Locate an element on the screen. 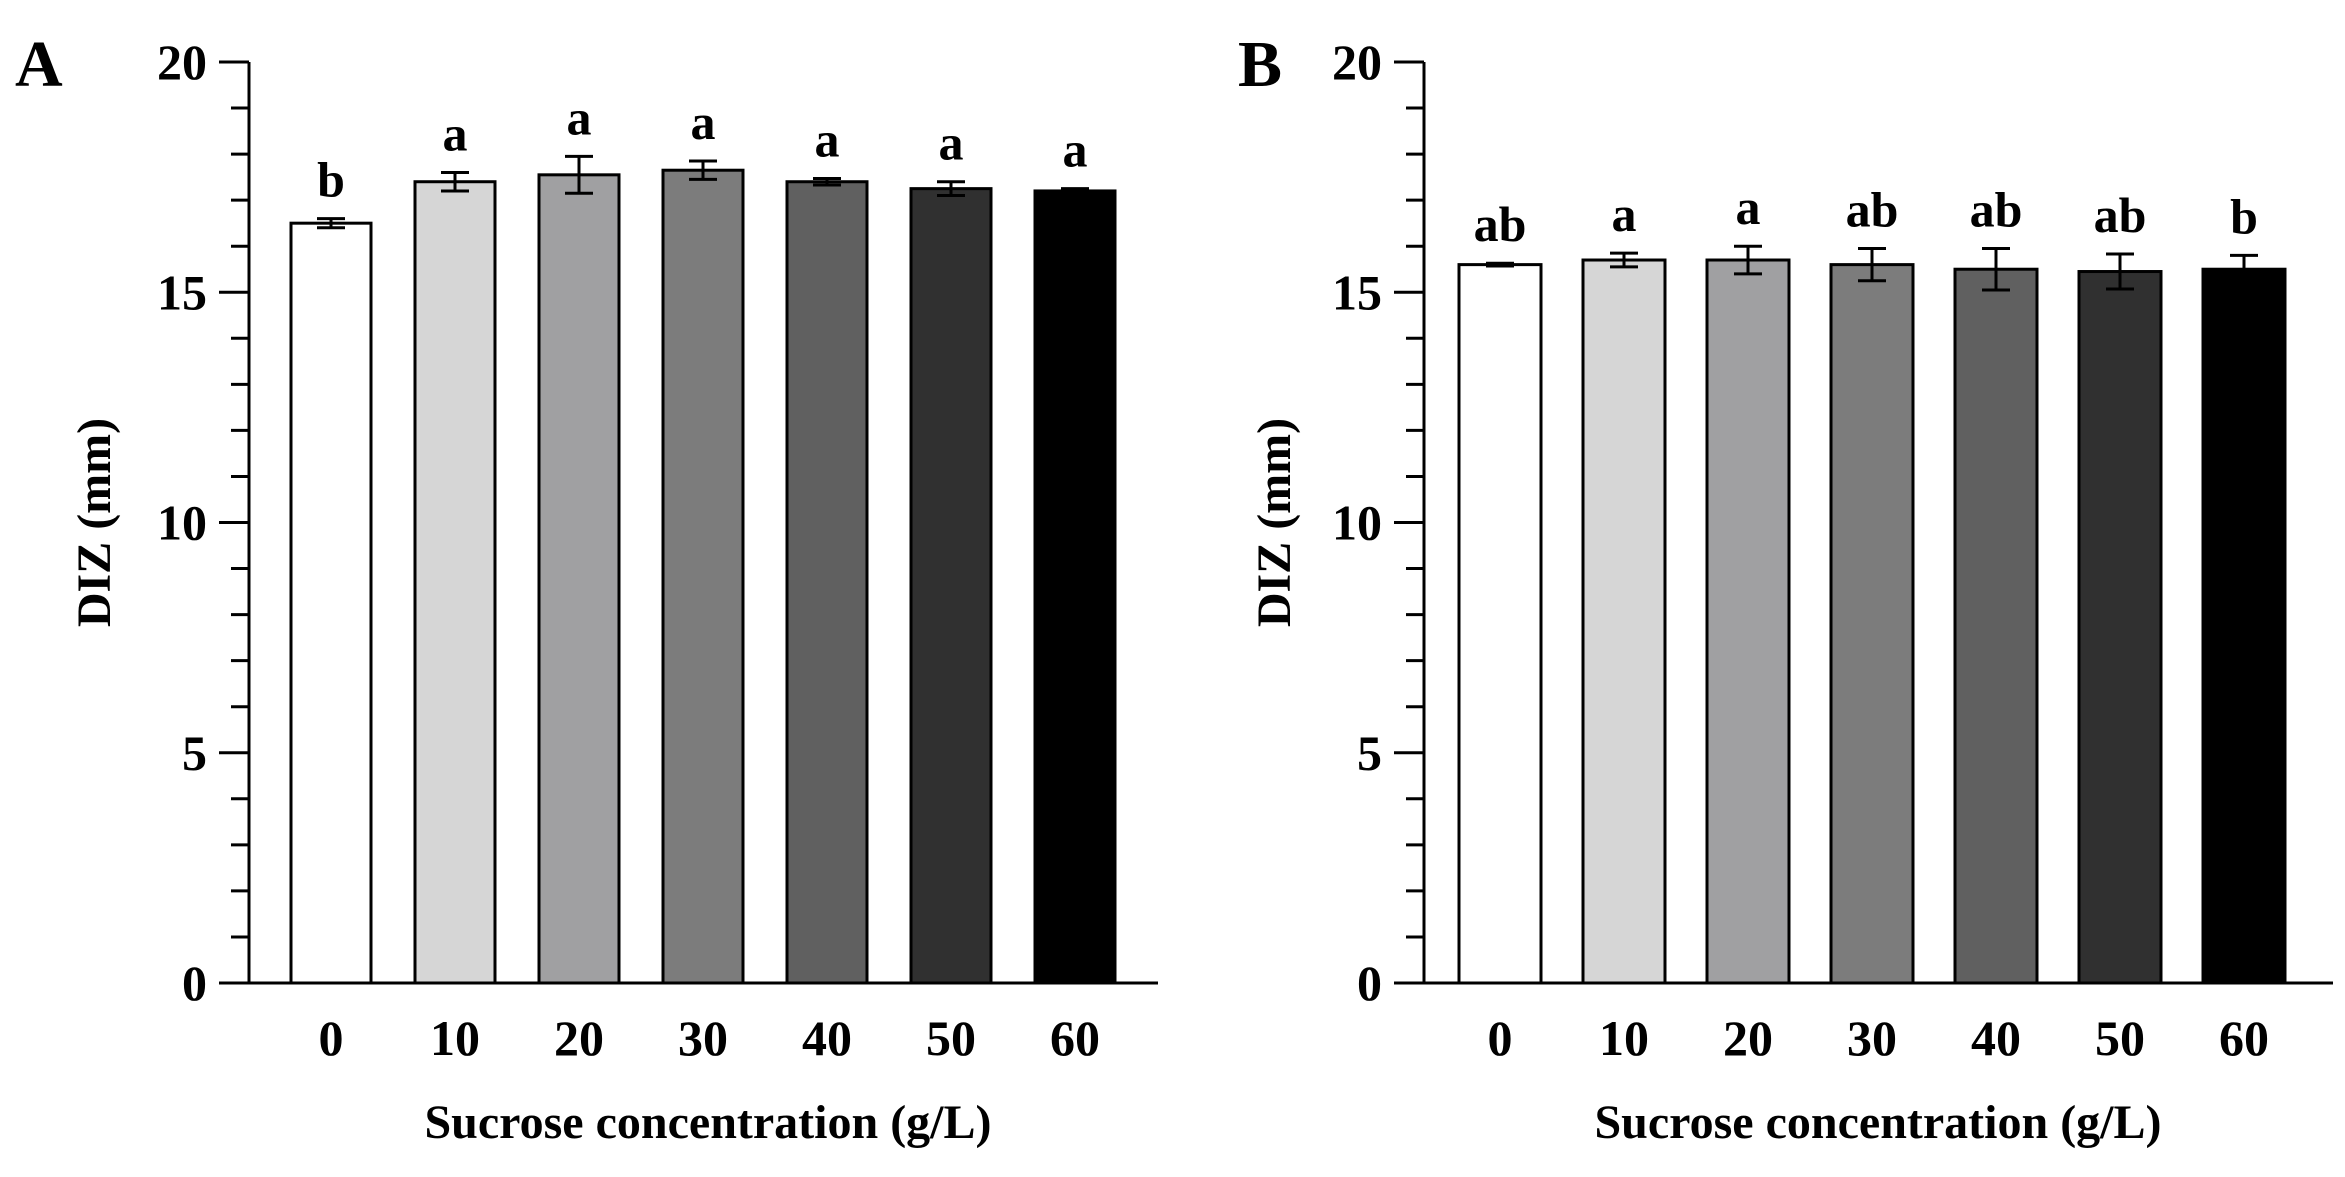  significance-label-0: b is located at coordinates (331, 180).